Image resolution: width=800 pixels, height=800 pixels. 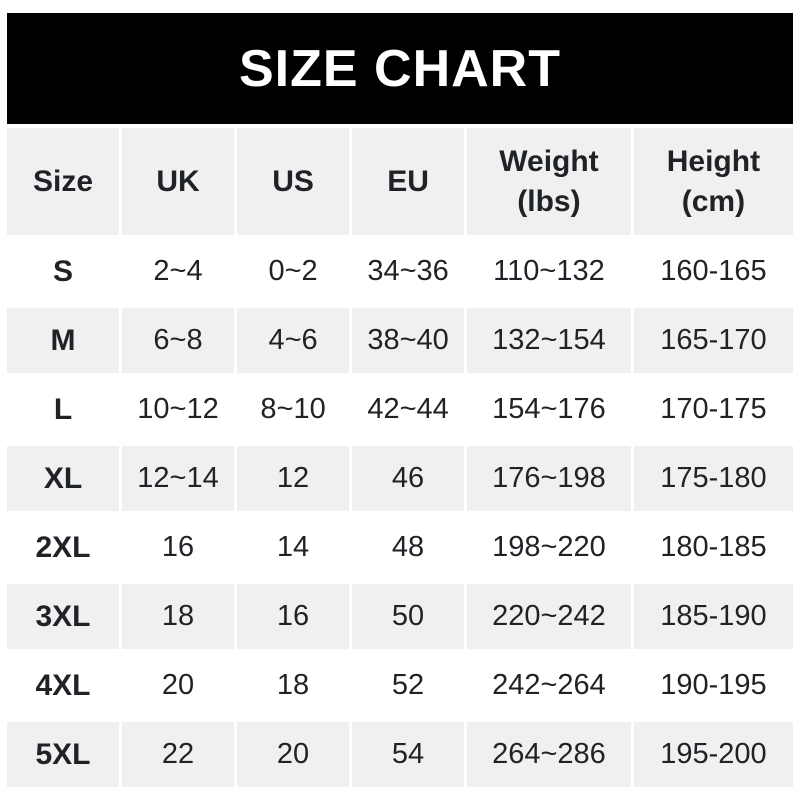 I want to click on height-cell: 180-185, so click(x=713, y=547).